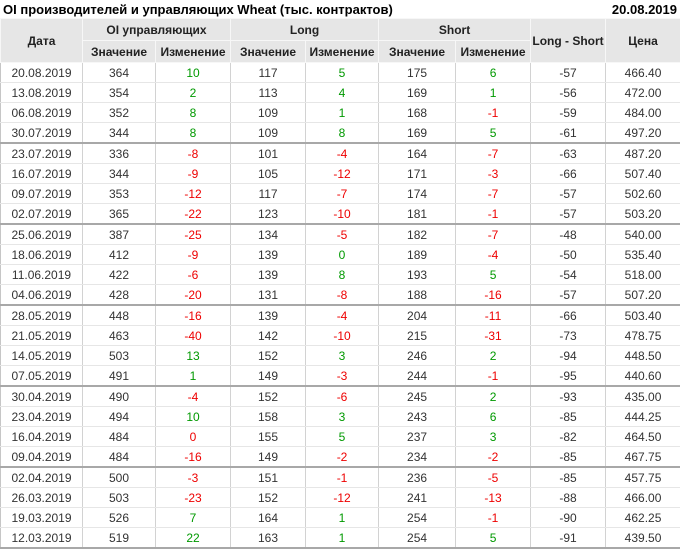 This screenshot has width=680, height=549. I want to click on long-change-cell: -5, so click(342, 234).